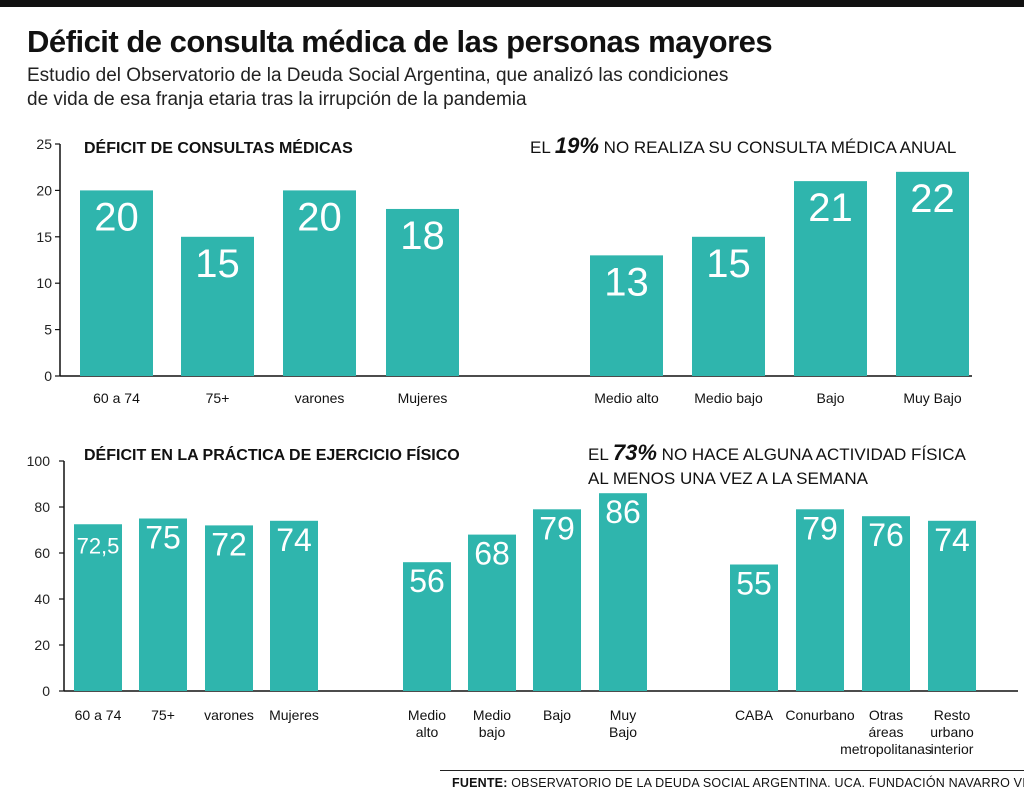 Image resolution: width=1024 pixels, height=801 pixels. What do you see at coordinates (163, 538) in the screenshot?
I see `bar-value-label: 75` at bounding box center [163, 538].